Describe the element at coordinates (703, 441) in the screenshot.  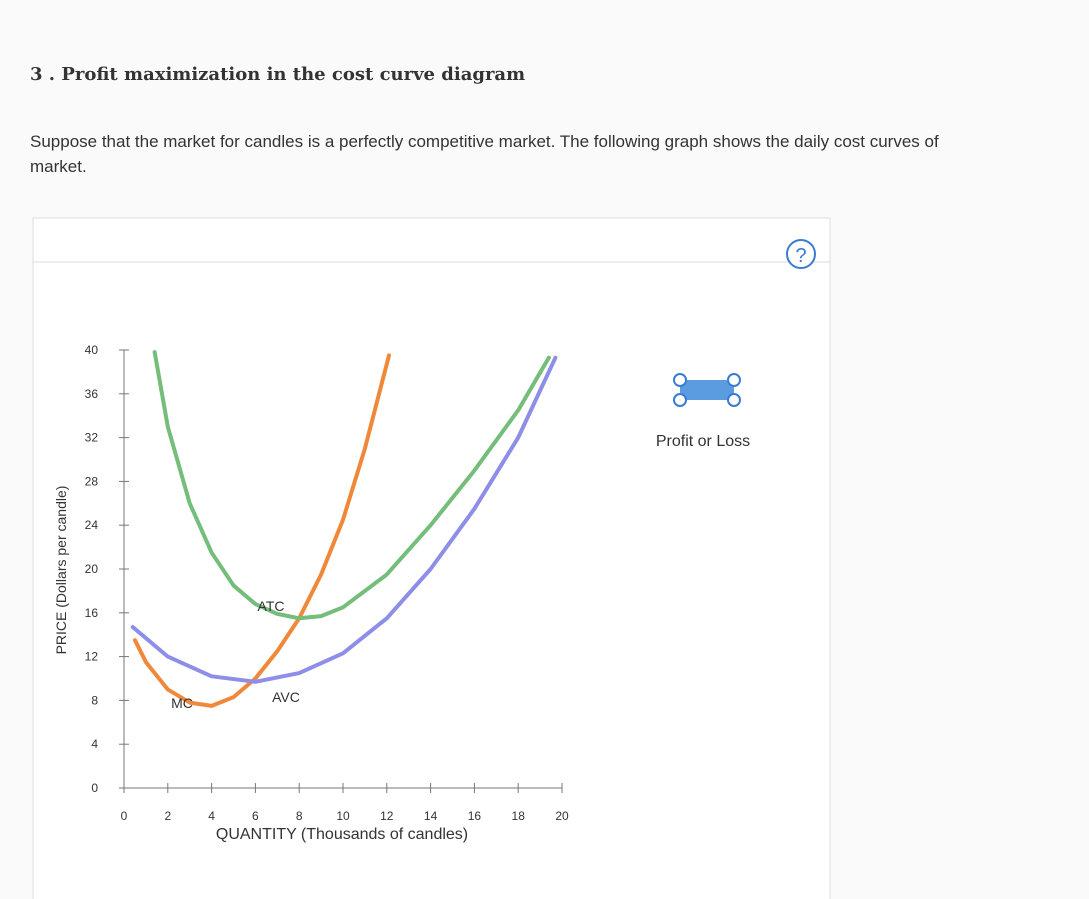
I see `tool-label: Profit or Loss` at that location.